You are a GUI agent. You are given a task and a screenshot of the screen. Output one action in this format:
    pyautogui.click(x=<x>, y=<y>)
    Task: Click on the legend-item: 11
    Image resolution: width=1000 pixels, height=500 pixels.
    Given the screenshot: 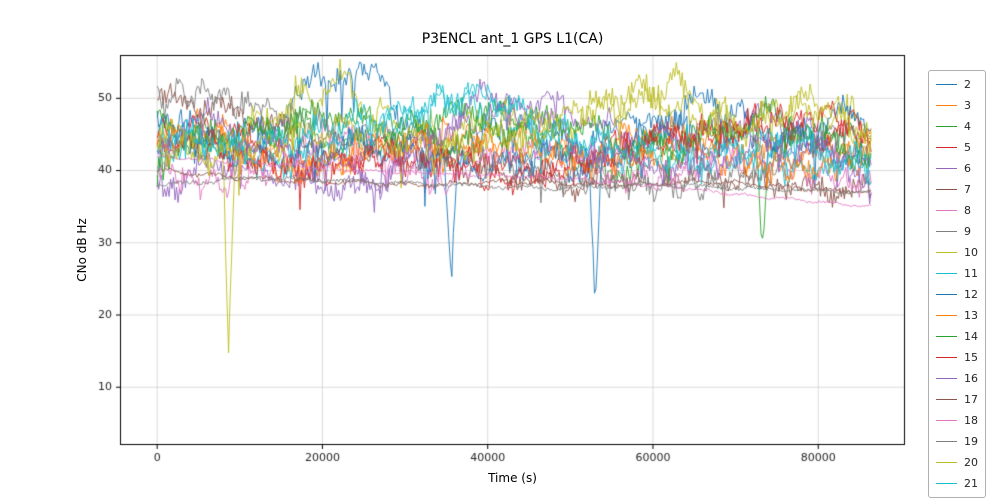 What is the action you would take?
    pyautogui.click(x=957, y=273)
    